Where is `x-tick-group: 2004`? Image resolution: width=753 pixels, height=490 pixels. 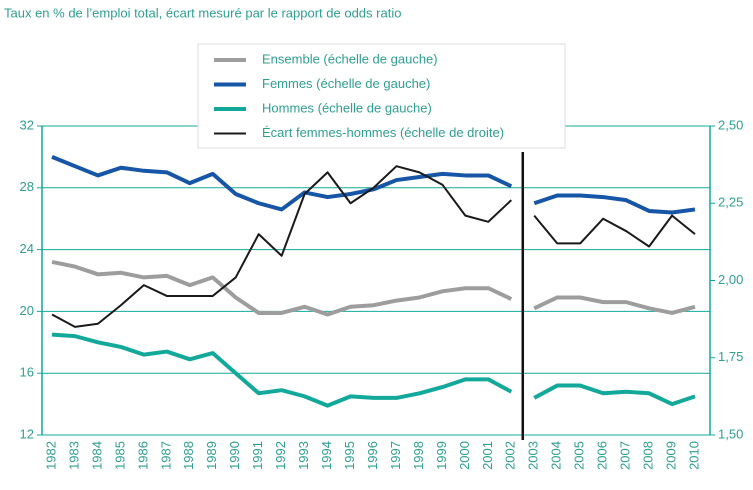
x-tick-group: 2004 is located at coordinates (556, 455).